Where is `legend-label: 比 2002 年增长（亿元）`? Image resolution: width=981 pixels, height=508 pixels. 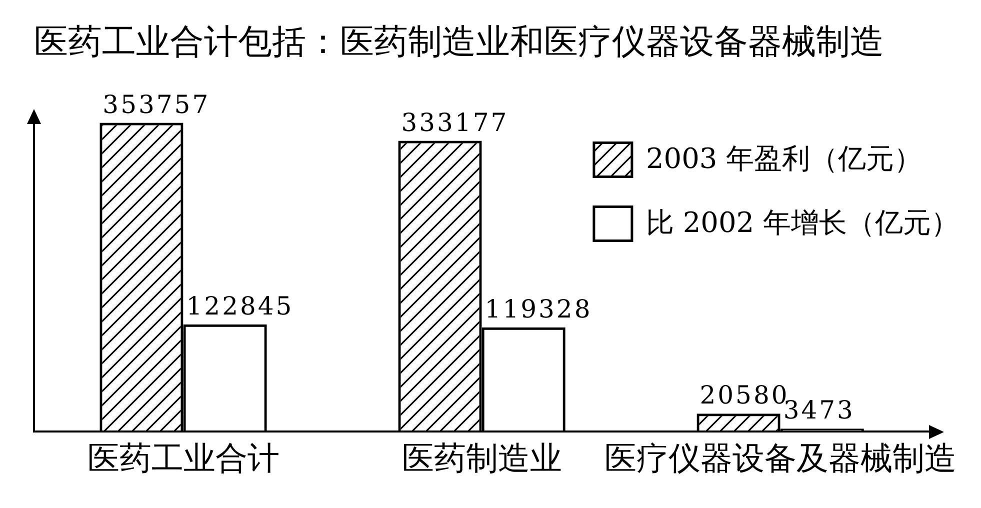
legend-label: 比 2002 年增长（亿元） is located at coordinates (803, 223).